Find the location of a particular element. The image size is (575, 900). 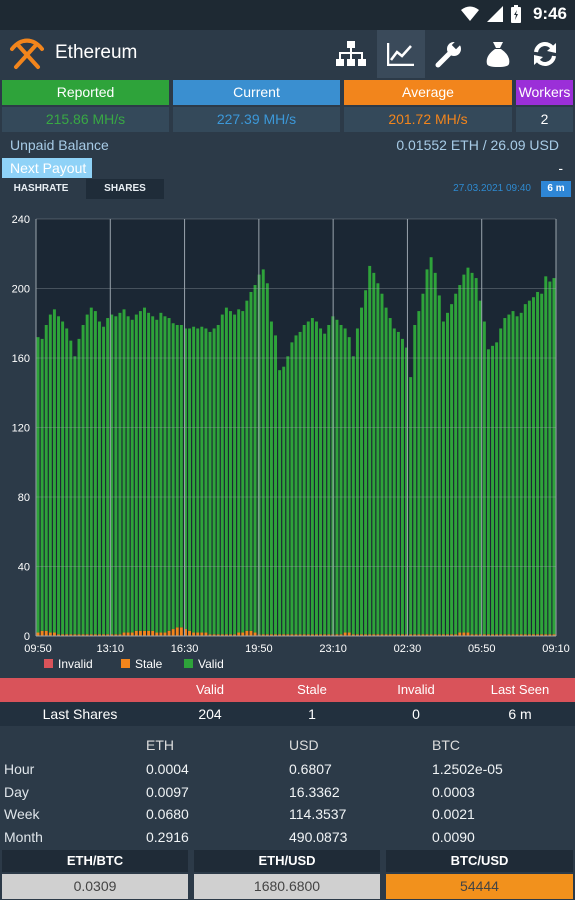

x-tick-label: 19:50 is located at coordinates (259, 649).